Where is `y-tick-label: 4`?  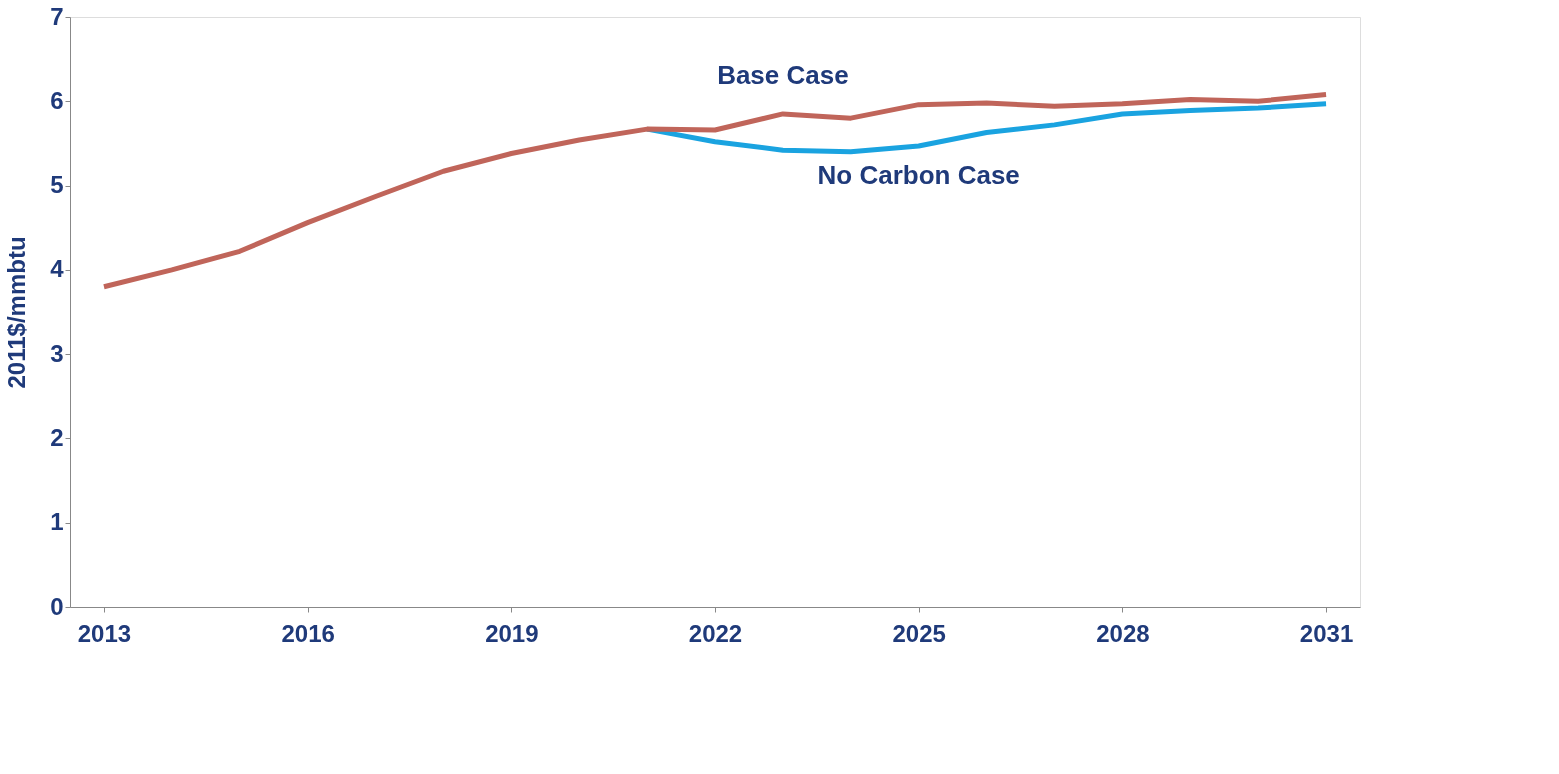 y-tick-label: 4 is located at coordinates (57, 269).